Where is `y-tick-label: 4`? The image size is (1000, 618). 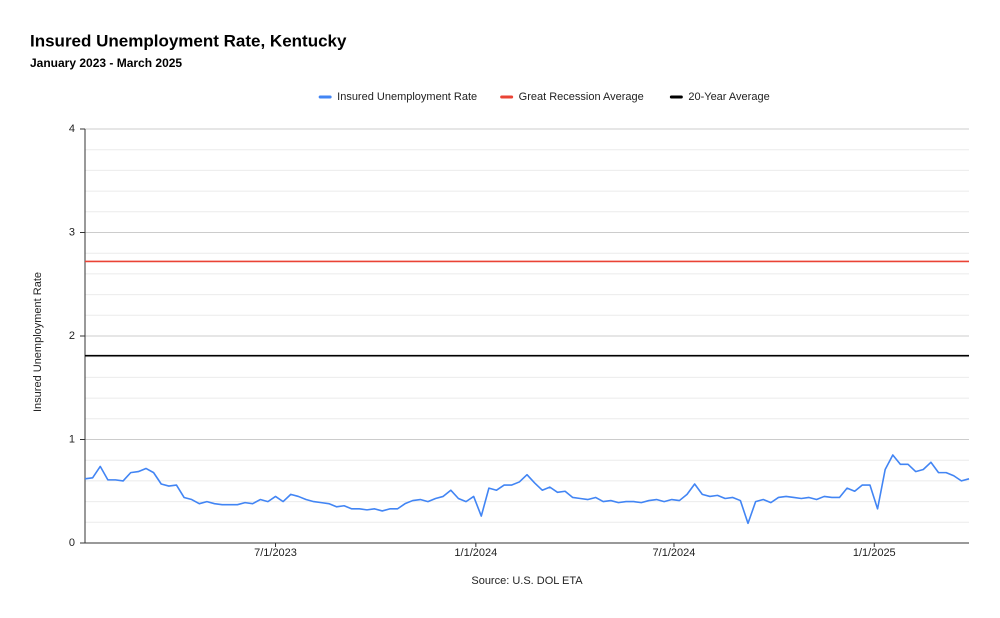
y-tick-label: 4 is located at coordinates (72, 129).